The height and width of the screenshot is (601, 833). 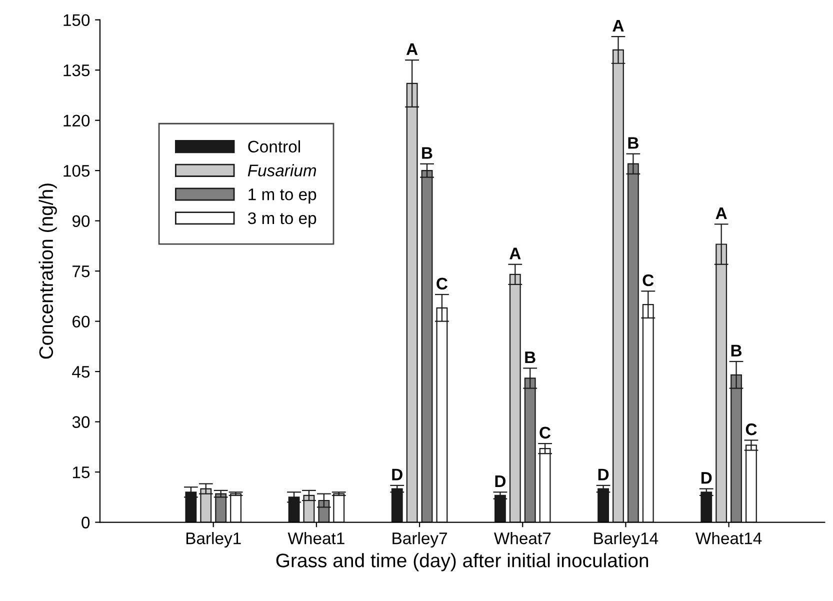 What do you see at coordinates (419, 540) in the screenshot?
I see `x-tick-label: Barley7` at bounding box center [419, 540].